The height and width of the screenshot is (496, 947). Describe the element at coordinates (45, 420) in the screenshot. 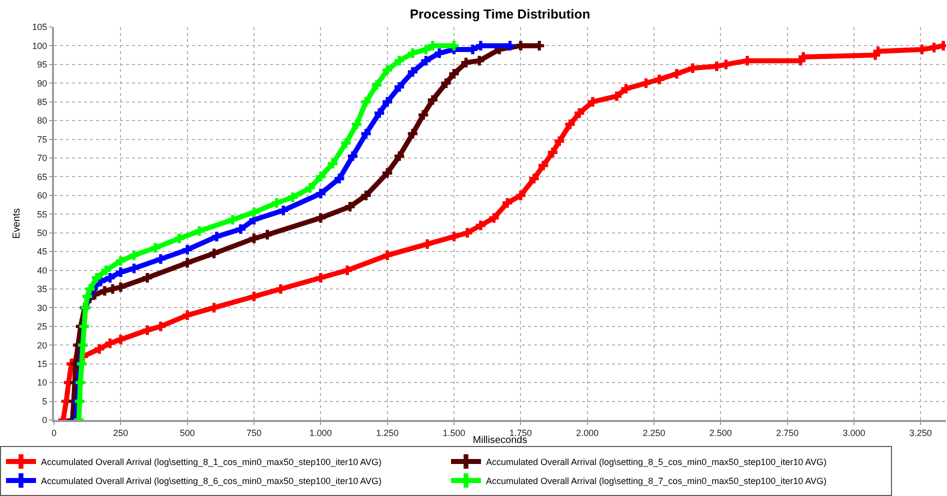

I see `y-tick-label: 0` at that location.